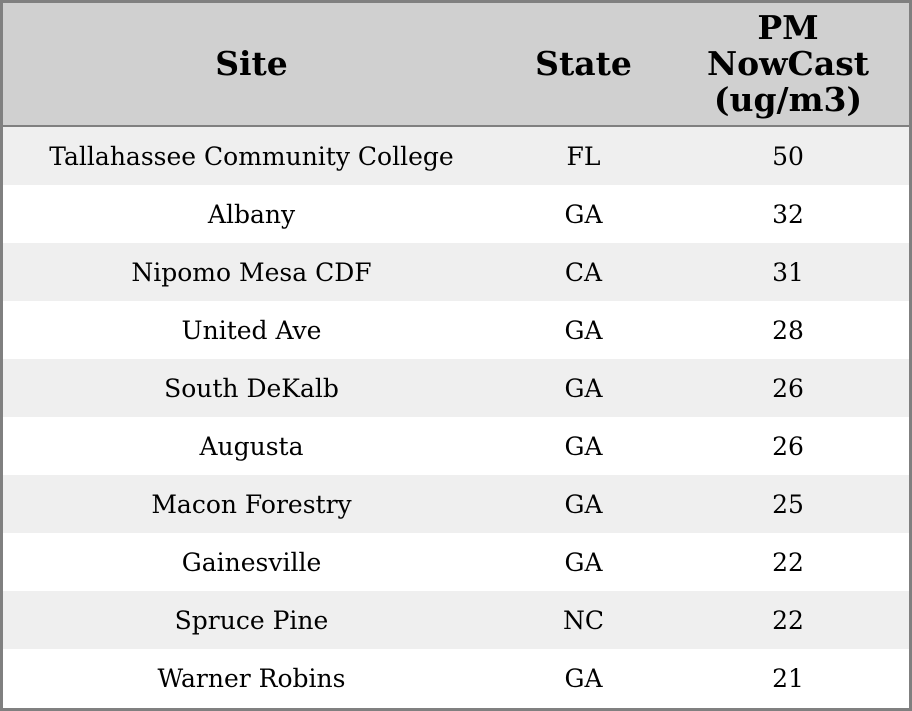 The width and height of the screenshot is (912, 711). What do you see at coordinates (788, 155) in the screenshot?
I see `table-cell: 50` at bounding box center [788, 155].